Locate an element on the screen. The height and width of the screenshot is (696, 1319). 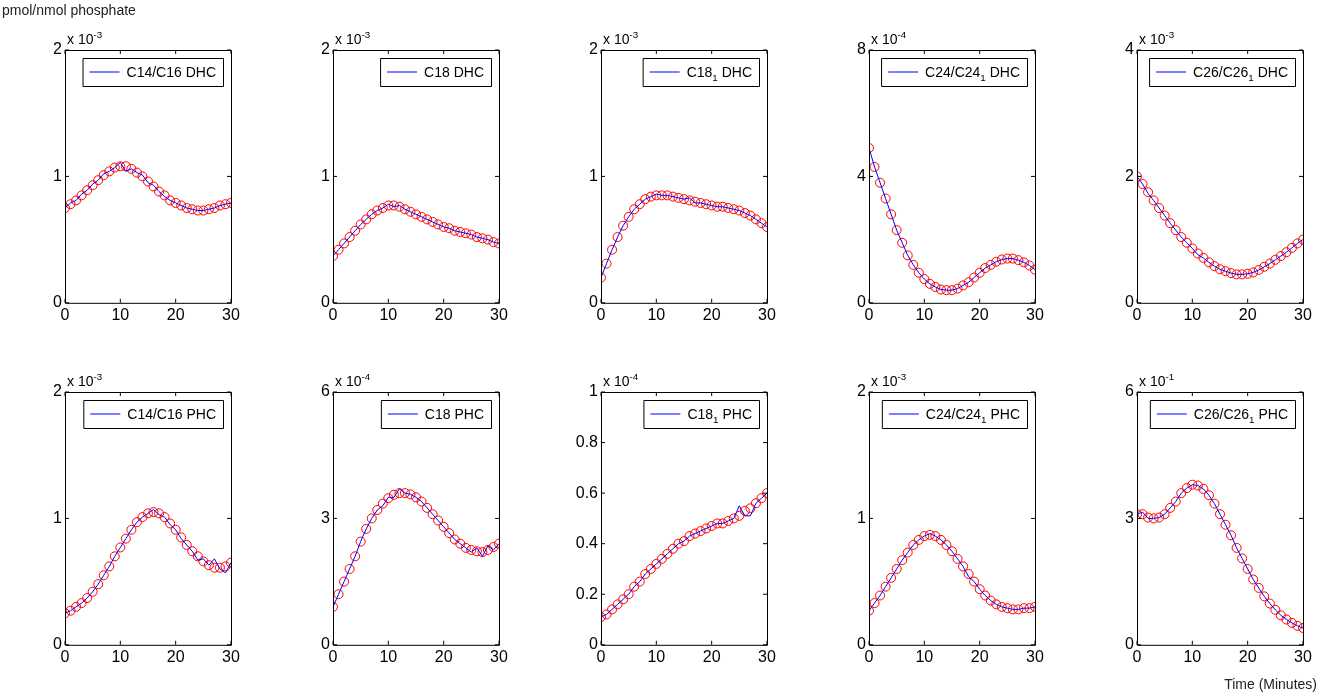
x-tick-label: 10 is located at coordinates (388, 314).